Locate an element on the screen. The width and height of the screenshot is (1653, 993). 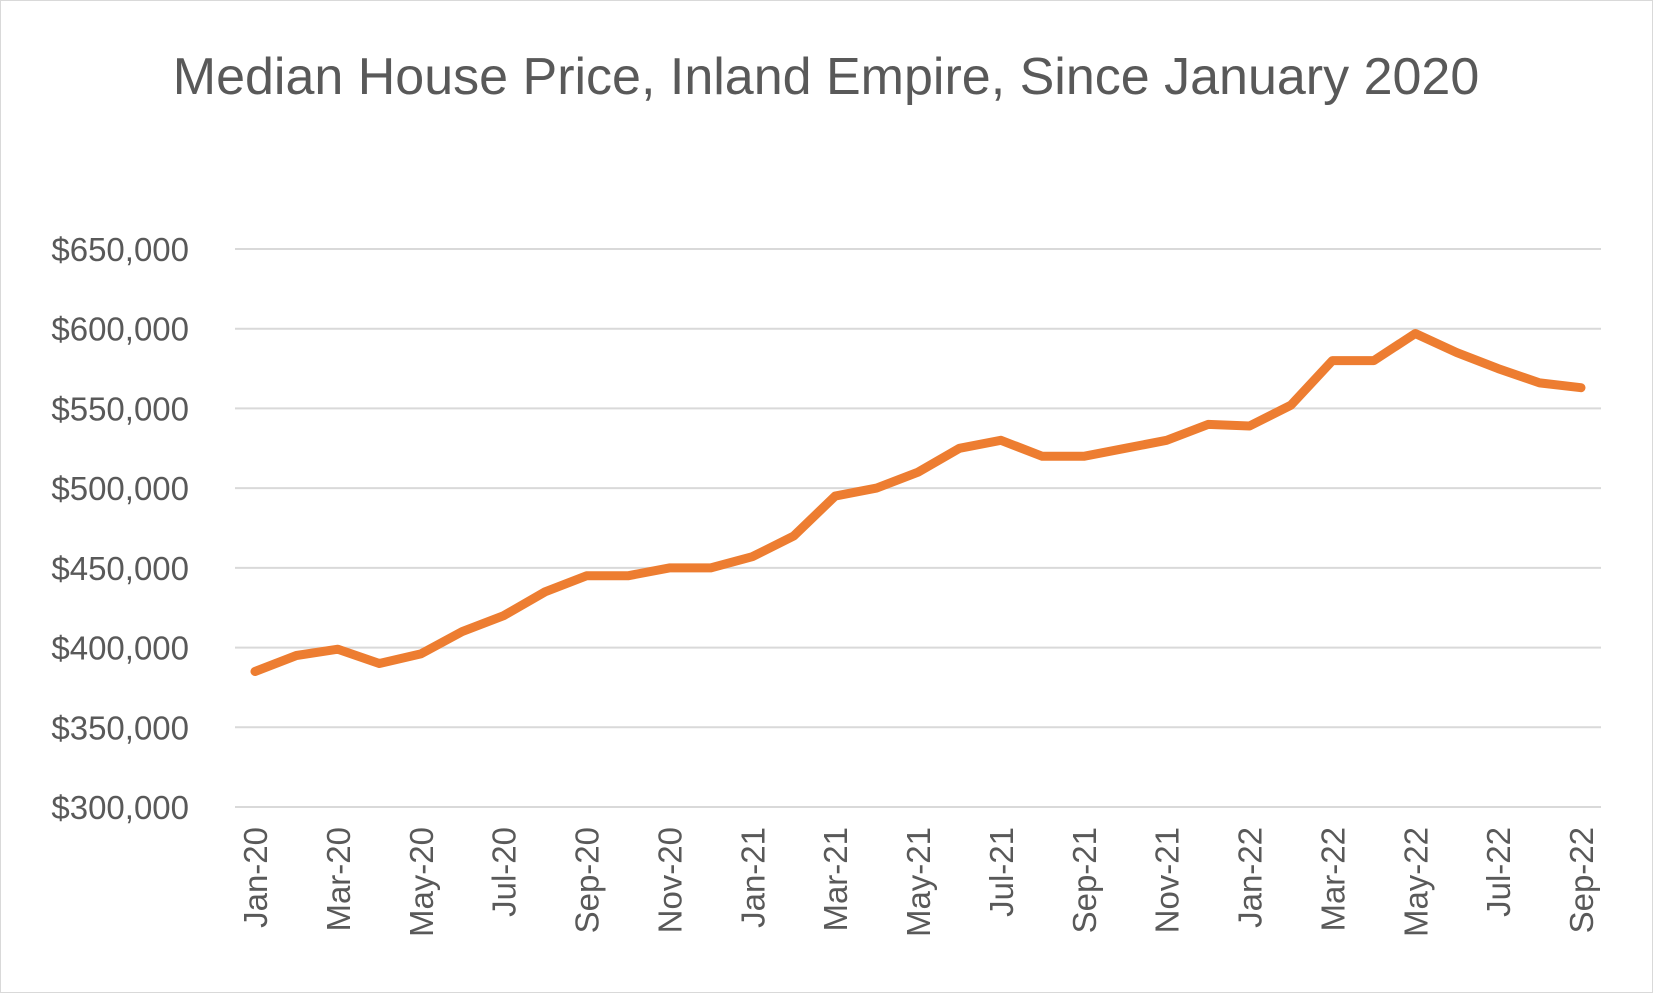
x-tick-label: Jan-20 is located at coordinates (255, 877).